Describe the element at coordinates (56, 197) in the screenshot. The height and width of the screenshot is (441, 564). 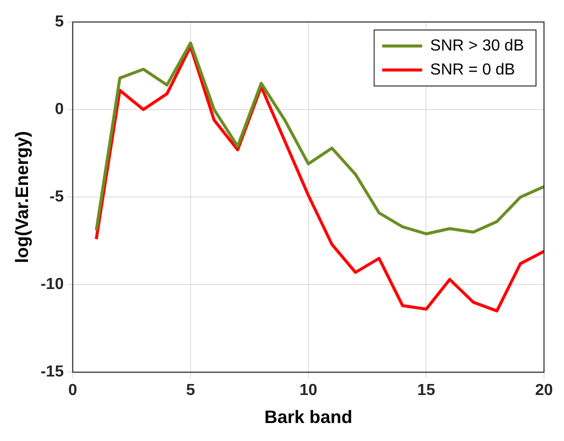
I see `y-tick-label: -5` at that location.